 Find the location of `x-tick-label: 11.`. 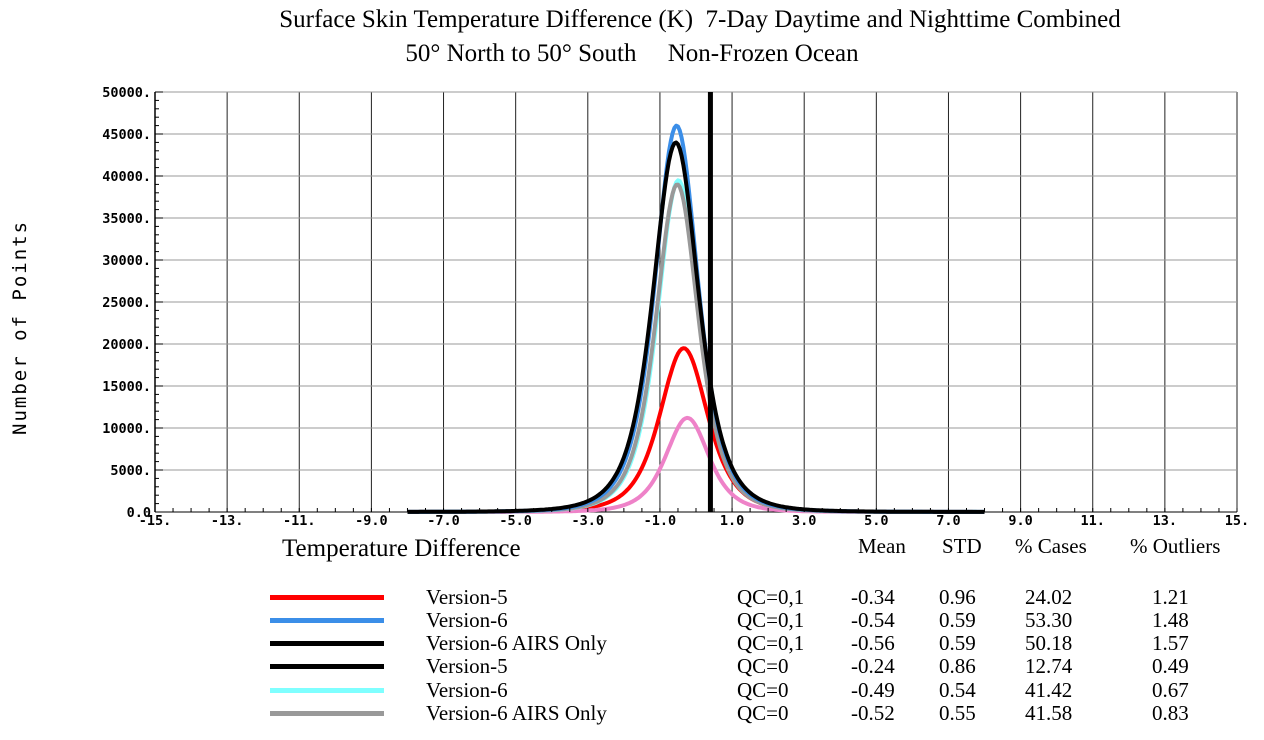

x-tick-label: 11. is located at coordinates (1093, 521).